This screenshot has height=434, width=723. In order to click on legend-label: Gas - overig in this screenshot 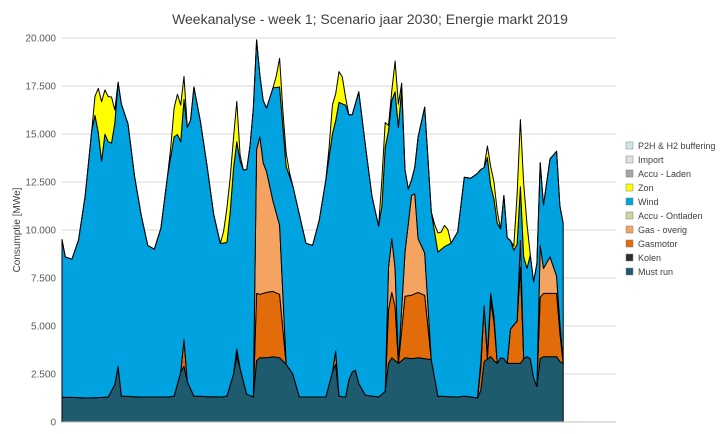, I will do `click(662, 230)`.